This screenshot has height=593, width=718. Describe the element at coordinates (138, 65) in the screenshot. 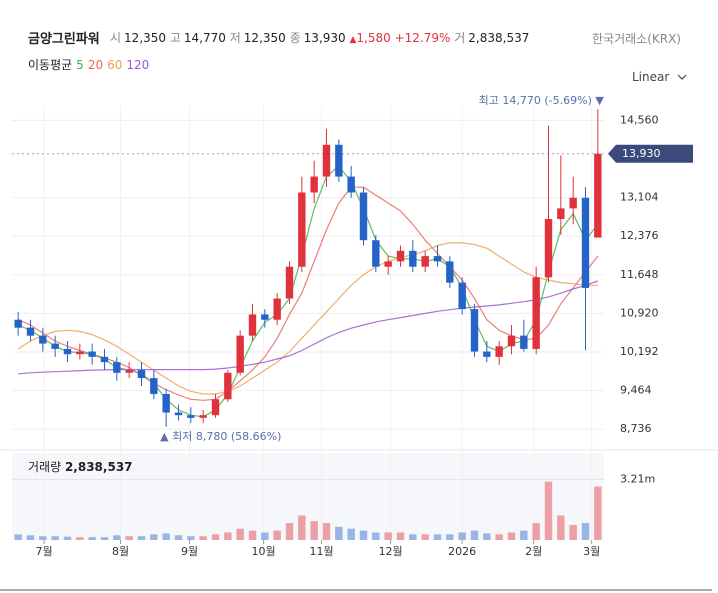

I see `legend-item: 120` at that location.